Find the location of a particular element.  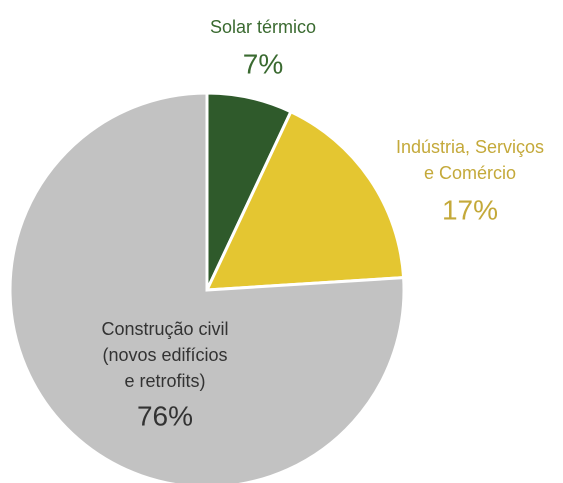

value-label: 17% is located at coordinates (470, 209).